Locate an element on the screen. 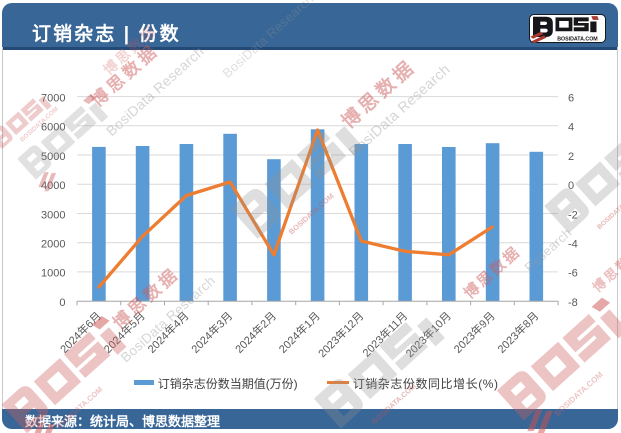  svg-text: -4 is located at coordinates (573, 245).